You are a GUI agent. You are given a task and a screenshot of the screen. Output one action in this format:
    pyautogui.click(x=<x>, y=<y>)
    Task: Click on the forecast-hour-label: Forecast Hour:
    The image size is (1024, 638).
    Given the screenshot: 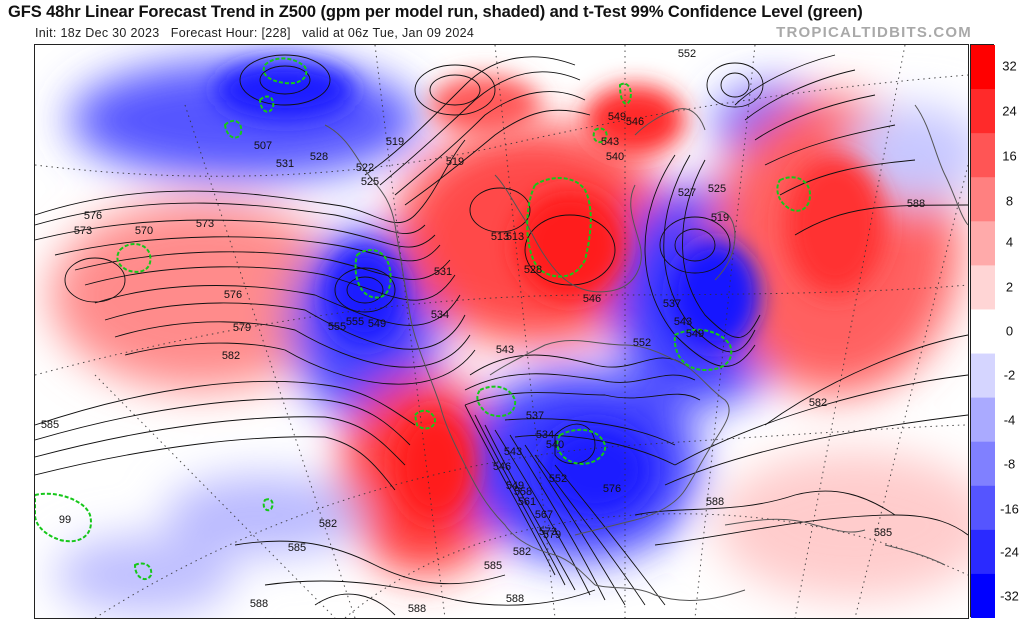 What is the action you would take?
    pyautogui.click(x=214, y=33)
    